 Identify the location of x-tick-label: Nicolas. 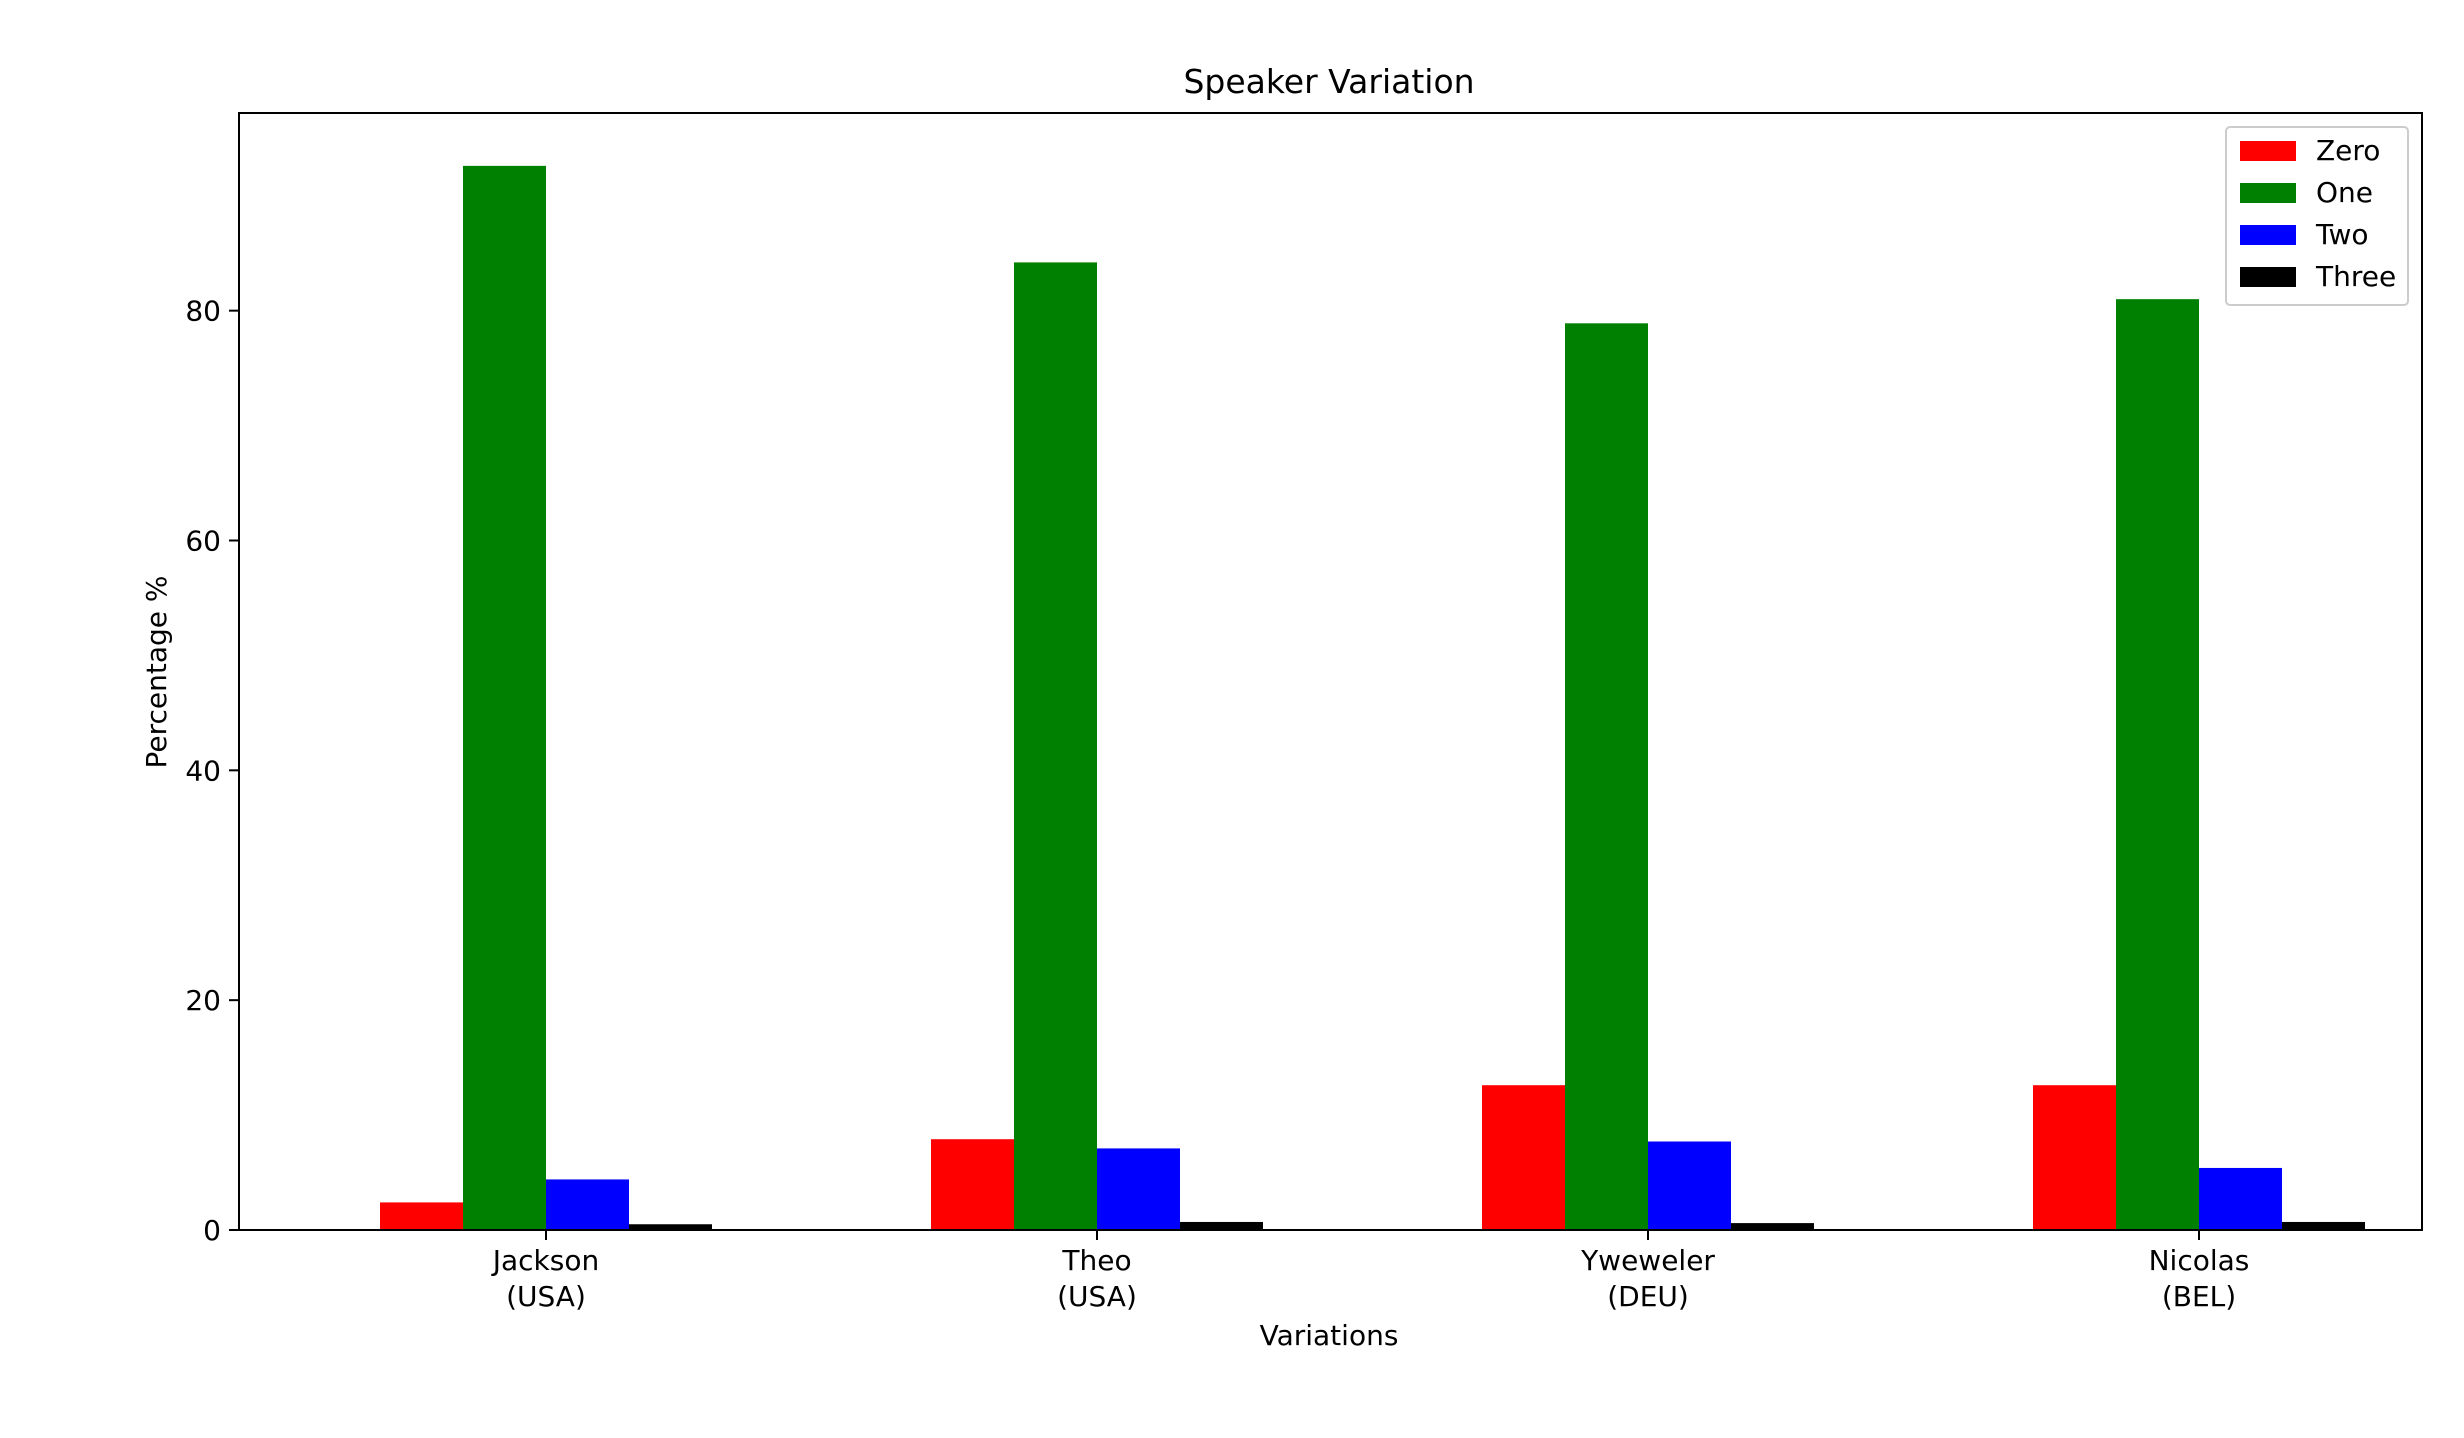
(2199, 1260).